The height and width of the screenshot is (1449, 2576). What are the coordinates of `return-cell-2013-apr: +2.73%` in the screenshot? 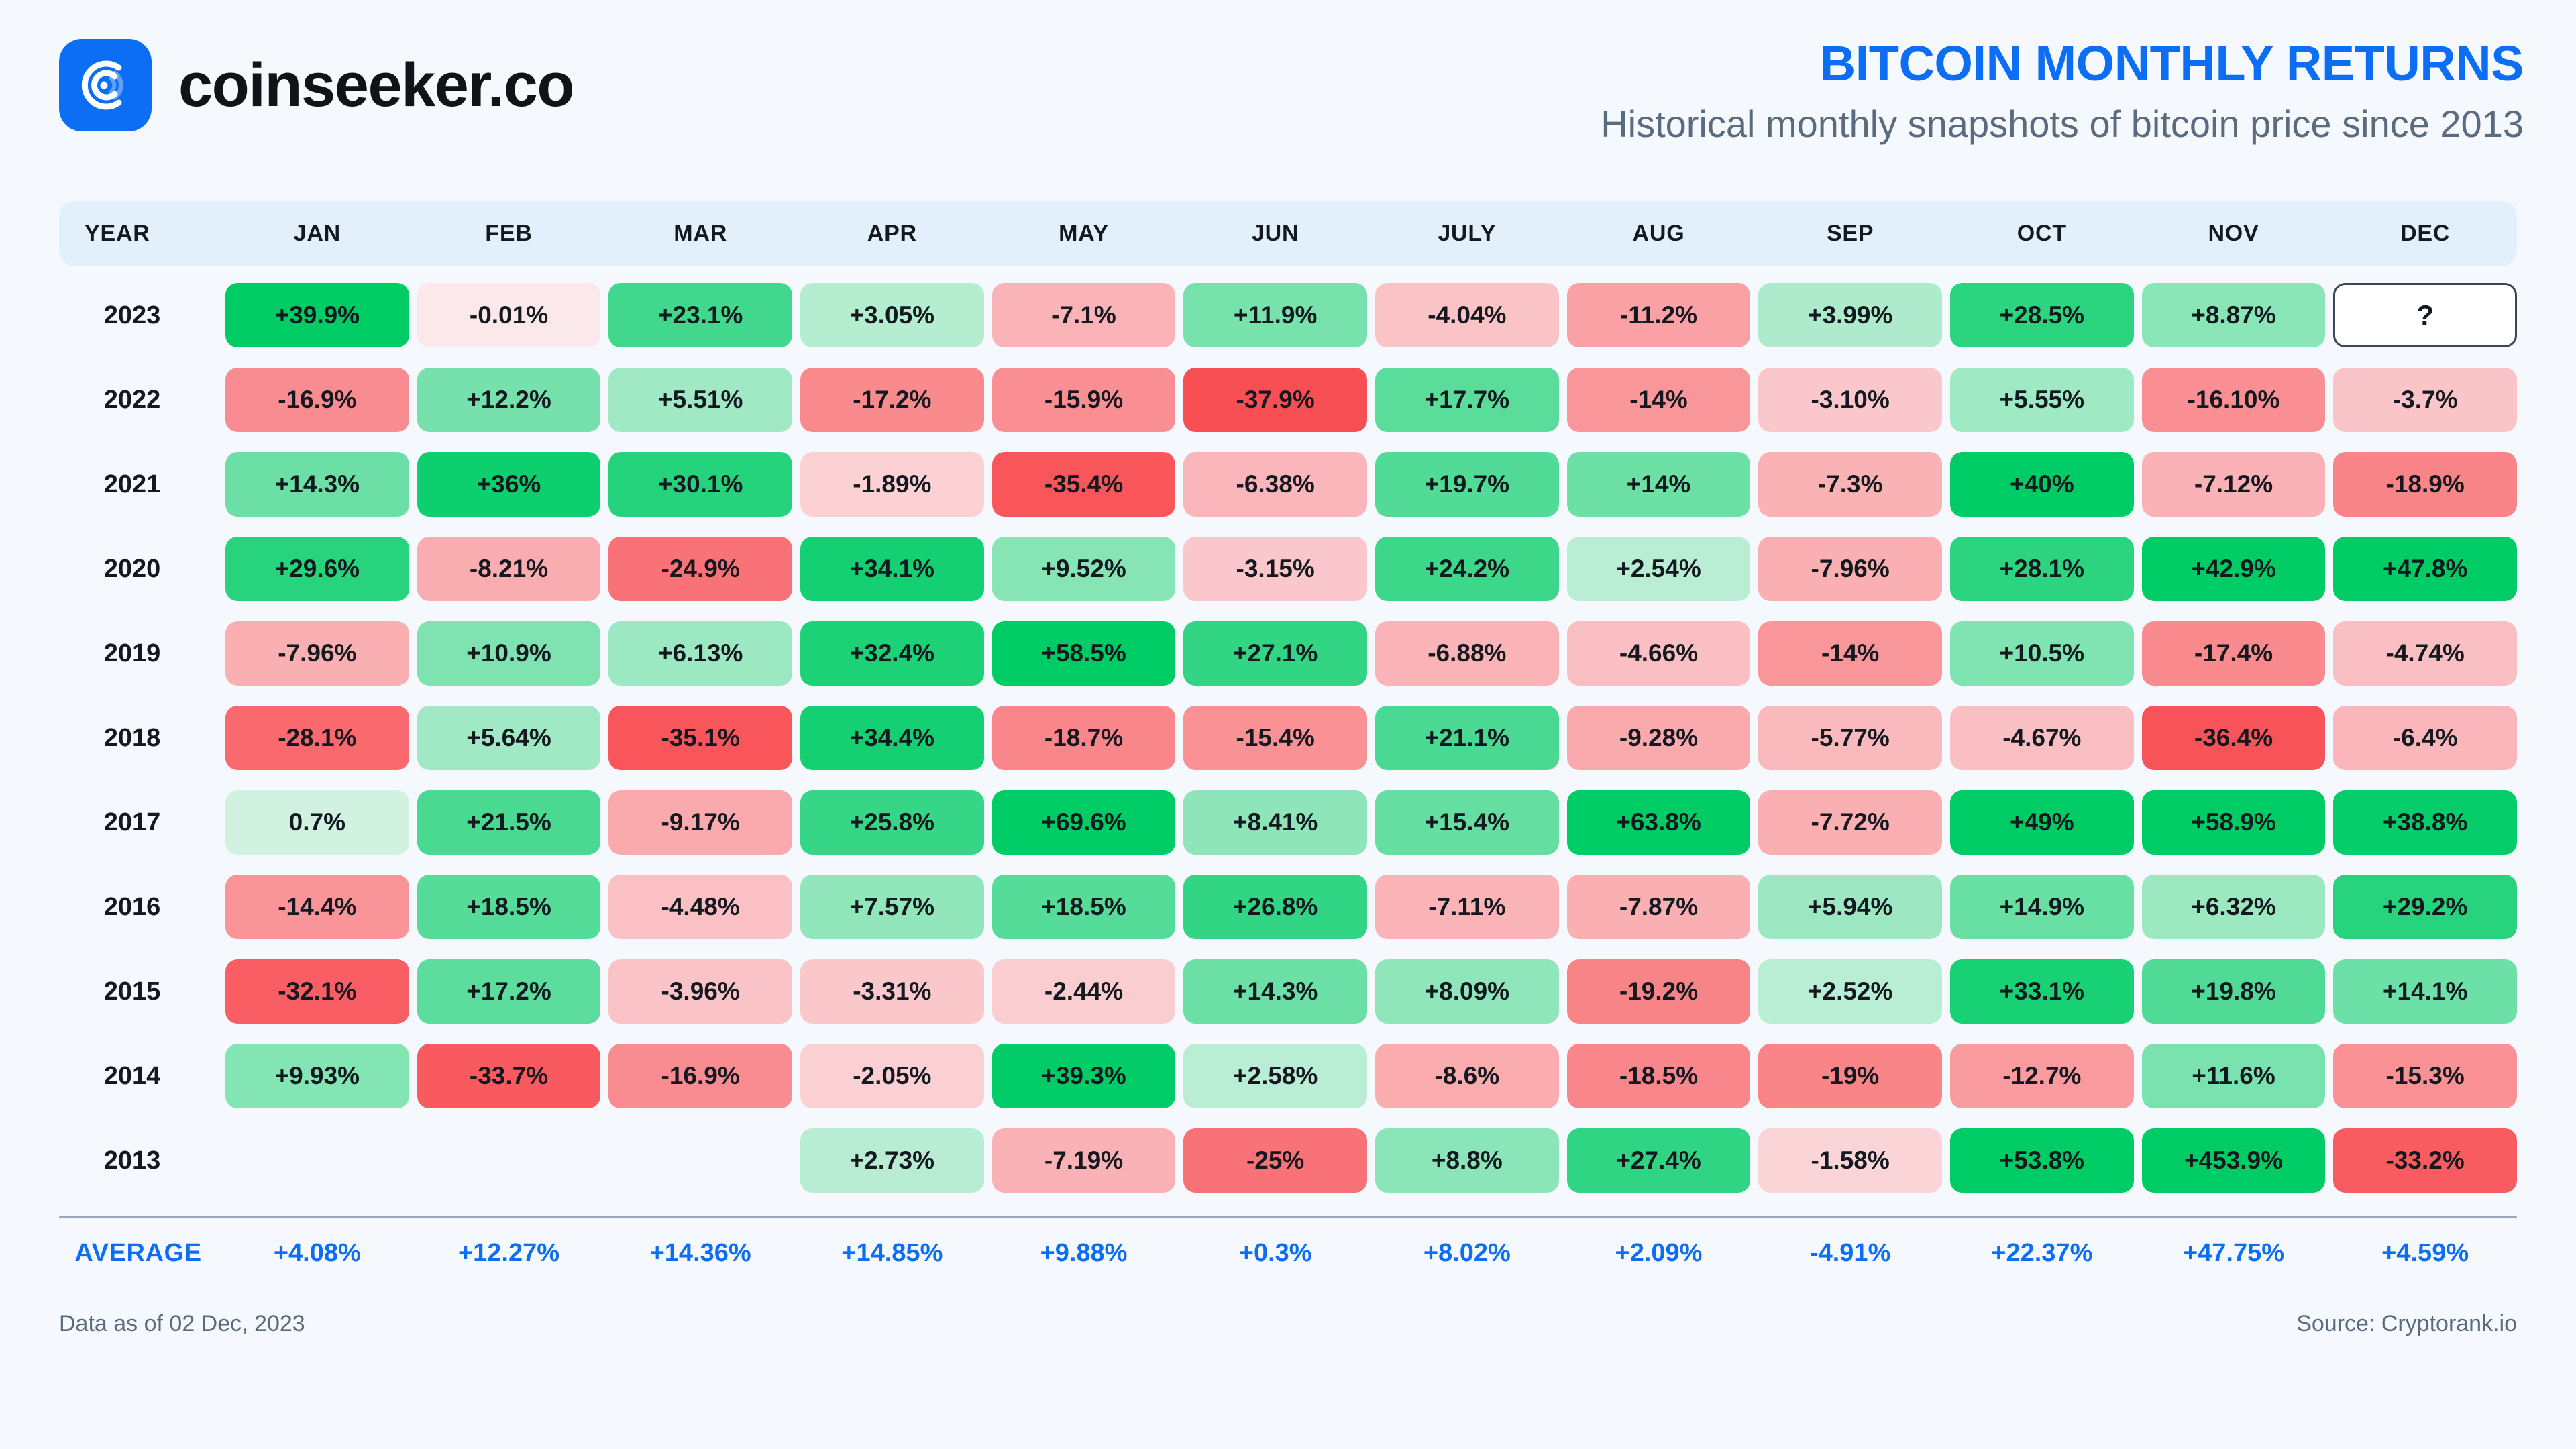 It's located at (892, 1160).